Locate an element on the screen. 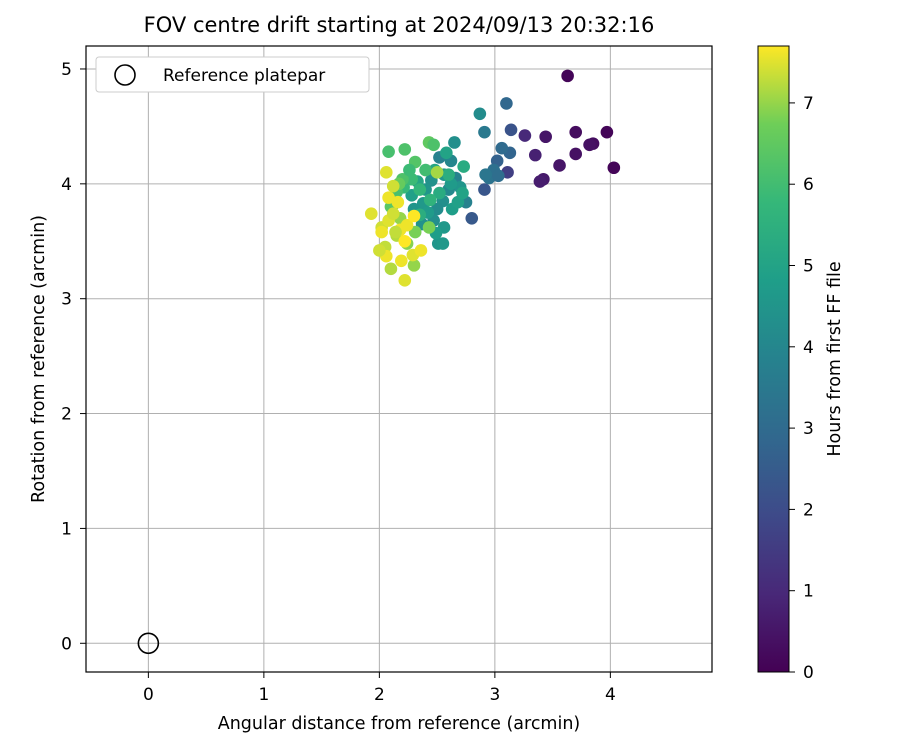 The width and height of the screenshot is (900, 750). colorbar-tick-label: 7 is located at coordinates (808, 104).